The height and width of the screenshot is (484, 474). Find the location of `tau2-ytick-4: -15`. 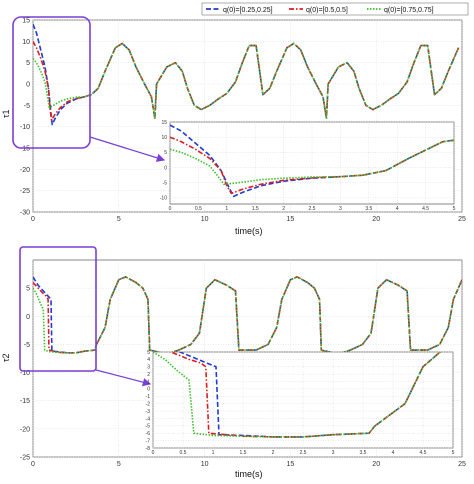

tau2-ytick-4: -15 is located at coordinates (25, 401).